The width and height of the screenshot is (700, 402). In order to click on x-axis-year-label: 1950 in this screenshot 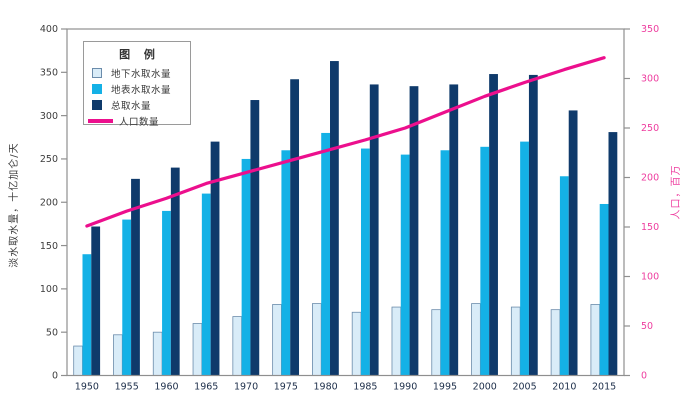, I will do `click(87, 387)`.